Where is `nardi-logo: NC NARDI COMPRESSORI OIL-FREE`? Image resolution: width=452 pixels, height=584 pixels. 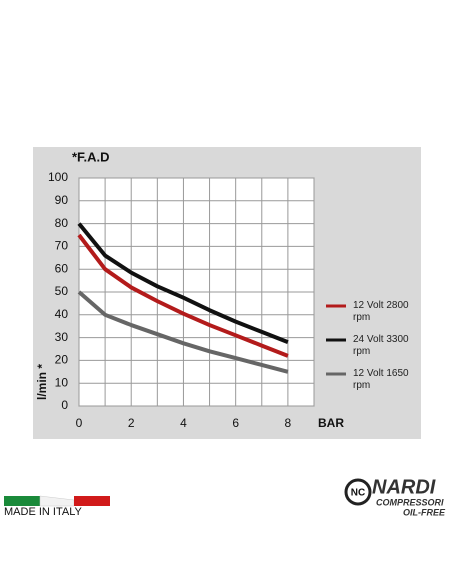 nardi-logo: NC NARDI COMPRESSORI OIL-FREE is located at coordinates (395, 496).